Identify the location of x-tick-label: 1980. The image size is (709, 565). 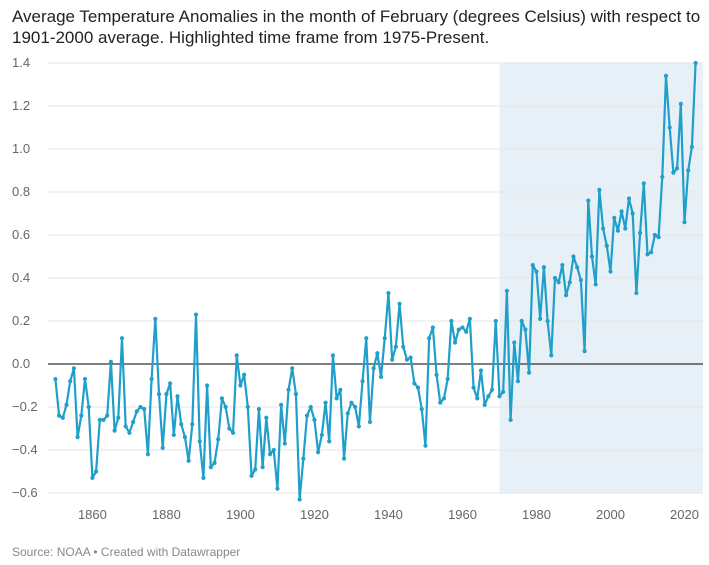
(536, 514).